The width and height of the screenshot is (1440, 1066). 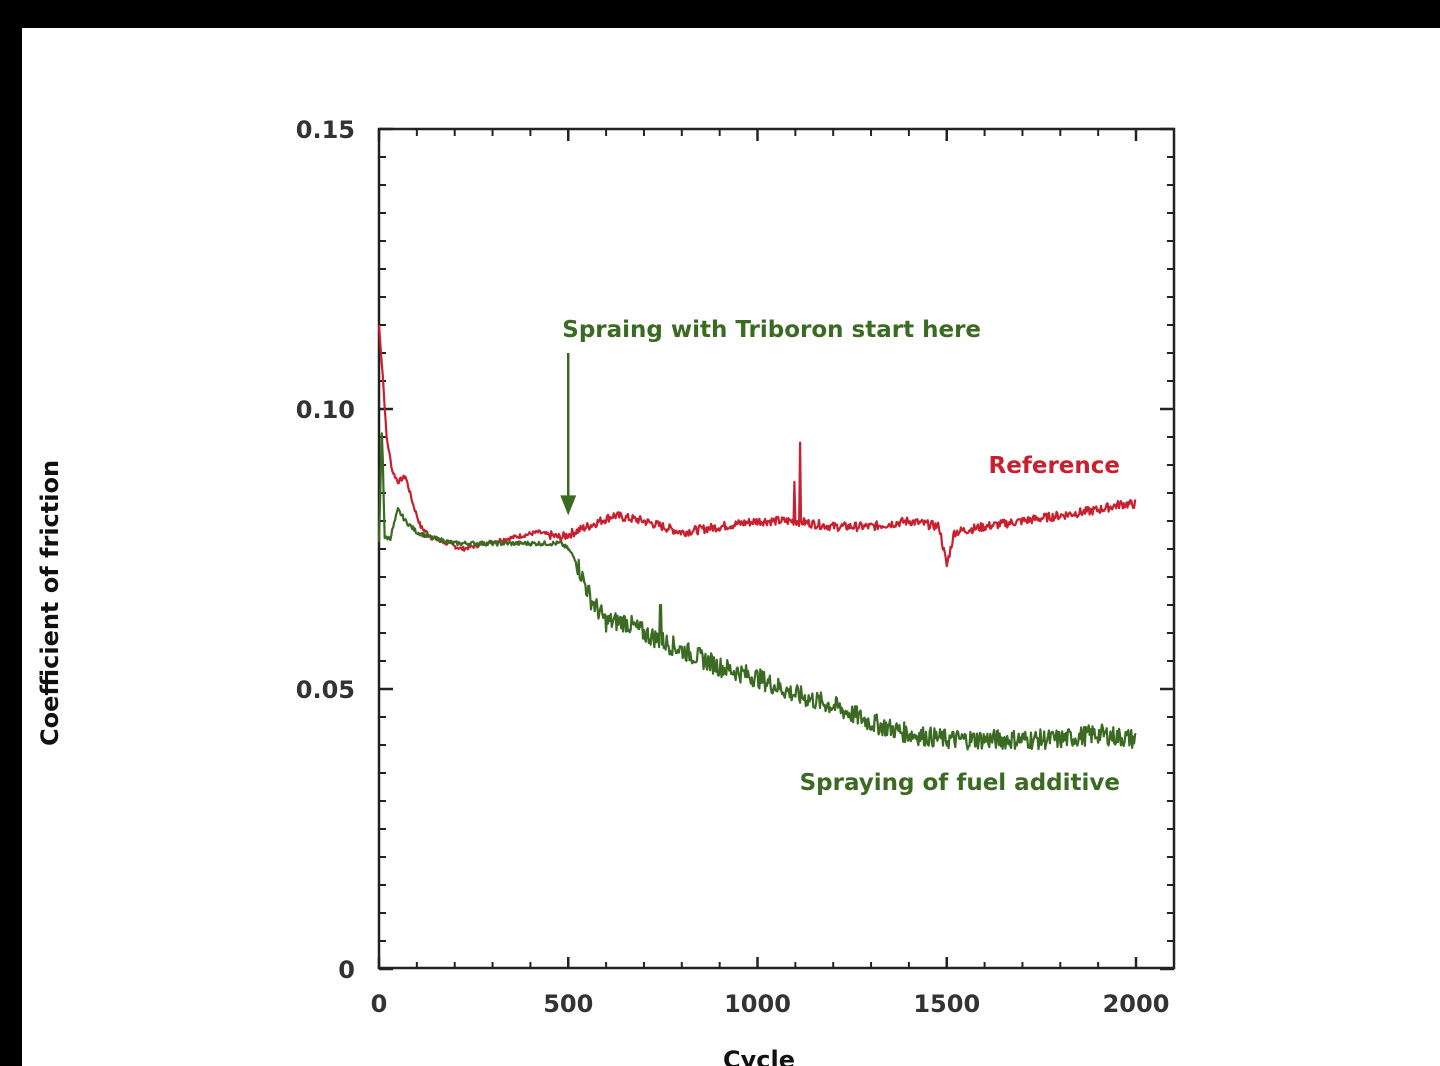 What do you see at coordinates (325, 690) in the screenshot?
I see `y-tick-label: 0.05` at bounding box center [325, 690].